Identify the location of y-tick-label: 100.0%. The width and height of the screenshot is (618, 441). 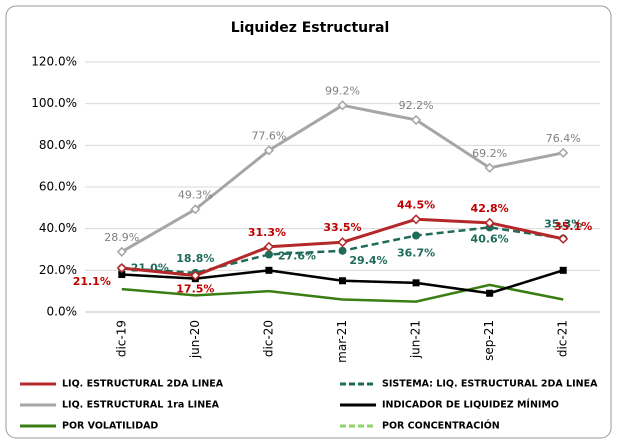
(54, 103).